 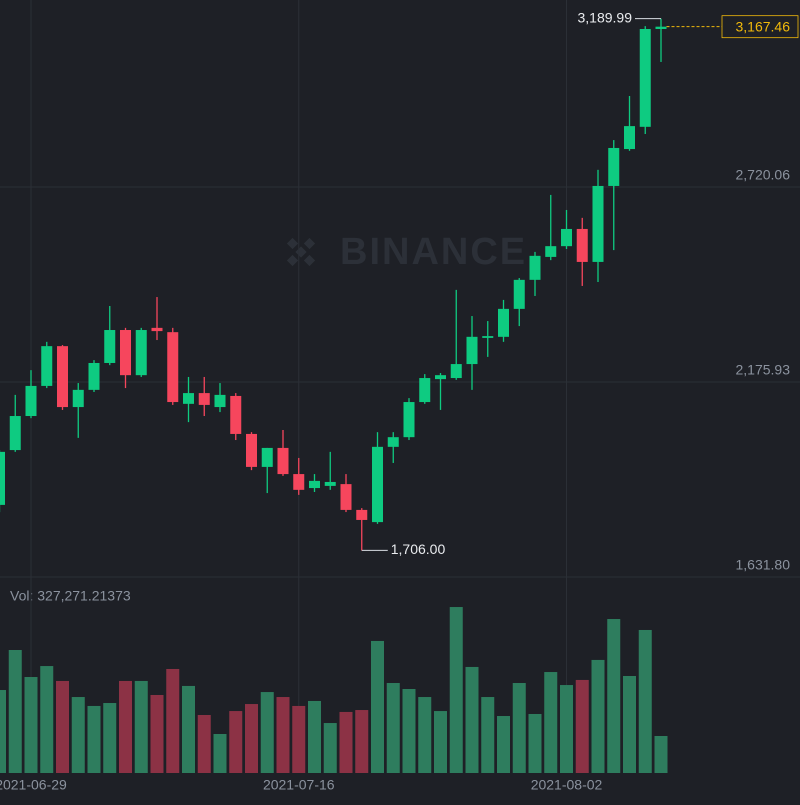 I want to click on volume-label: Vol: 327,271.21373, so click(x=70, y=596).